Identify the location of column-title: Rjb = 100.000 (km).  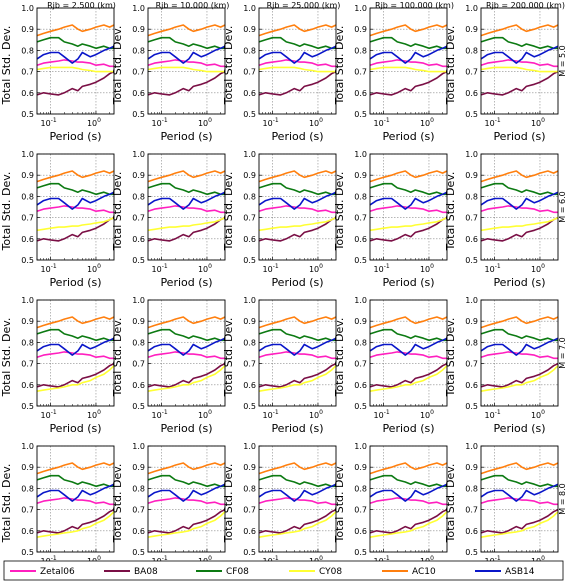
(414, 5).